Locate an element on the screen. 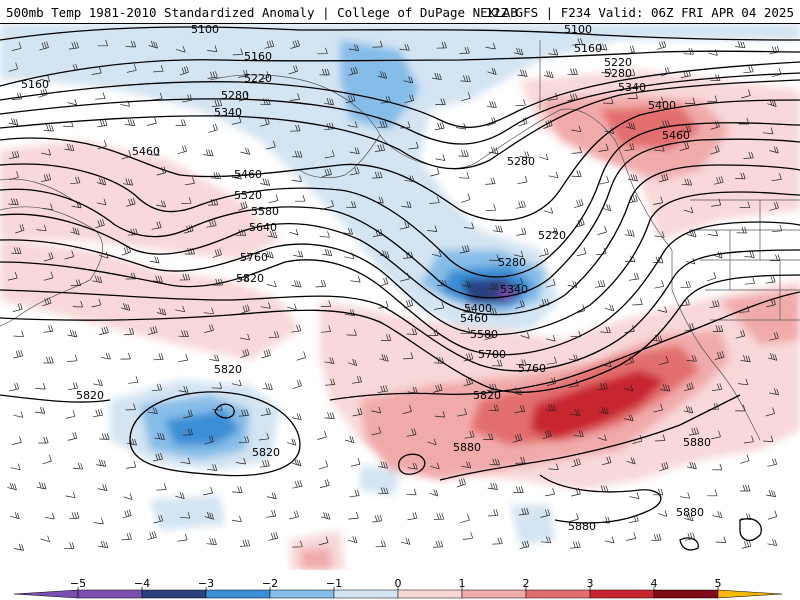 This screenshot has width=800, height=600. legend-tick-label: 3 is located at coordinates (590, 583).